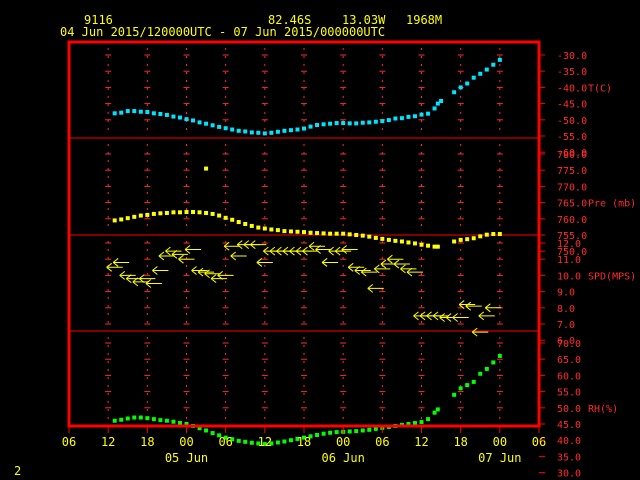 This screenshot has width=640, height=480. I want to click on y-tick-label: 12.0, so click(569, 244).